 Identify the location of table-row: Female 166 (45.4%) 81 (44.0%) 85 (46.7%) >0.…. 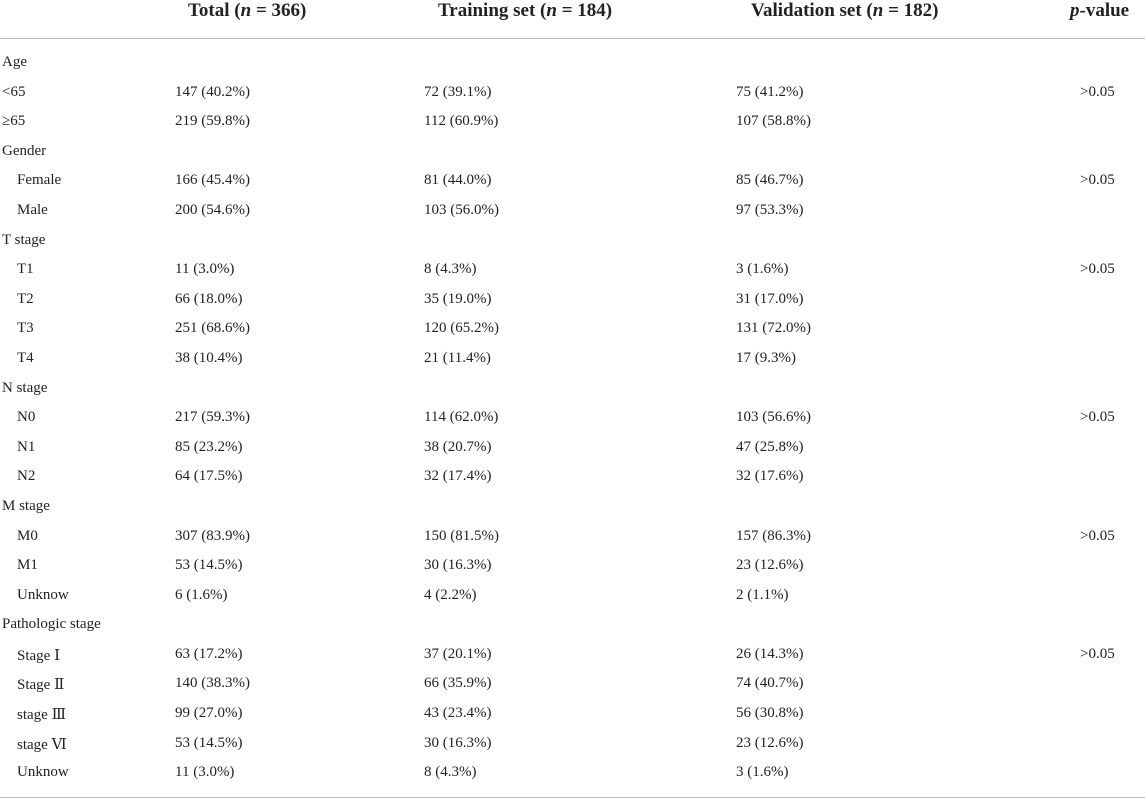
(572, 172).